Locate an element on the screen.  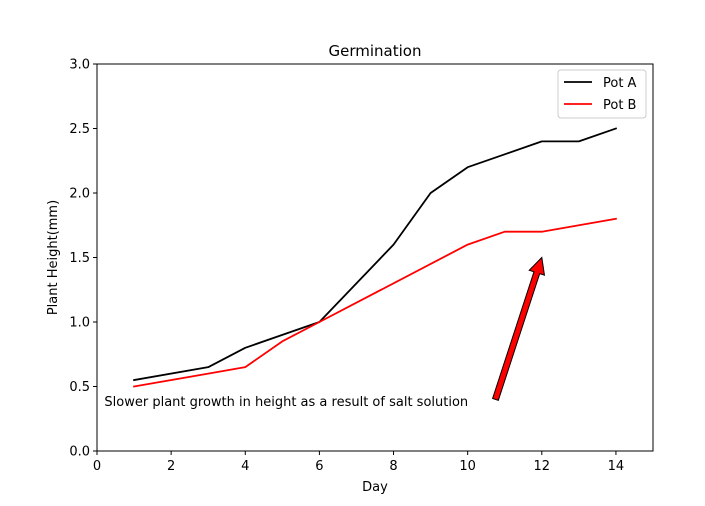
y-axis-label: Plant Height(mm) is located at coordinates (53, 257).